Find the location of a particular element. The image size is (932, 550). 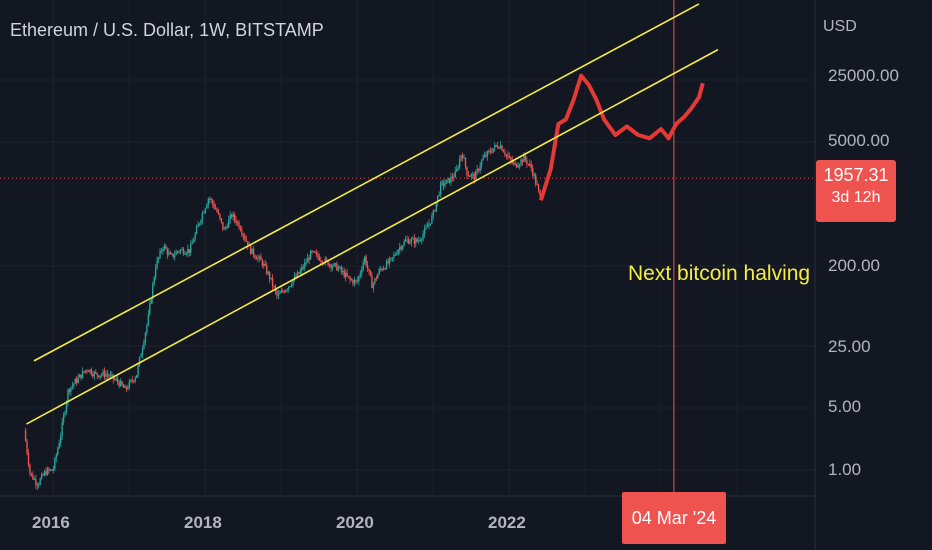

y-tick-label: 5.00 is located at coordinates (845, 406).